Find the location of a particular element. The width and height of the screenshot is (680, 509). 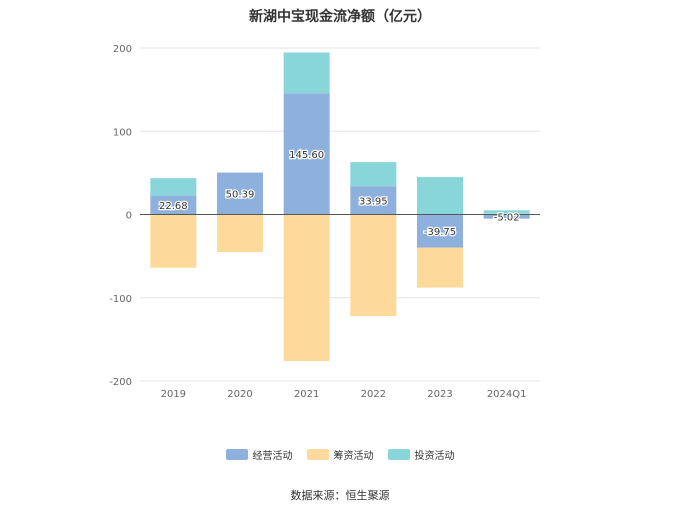

data-label: -39.75 is located at coordinates (440, 232).